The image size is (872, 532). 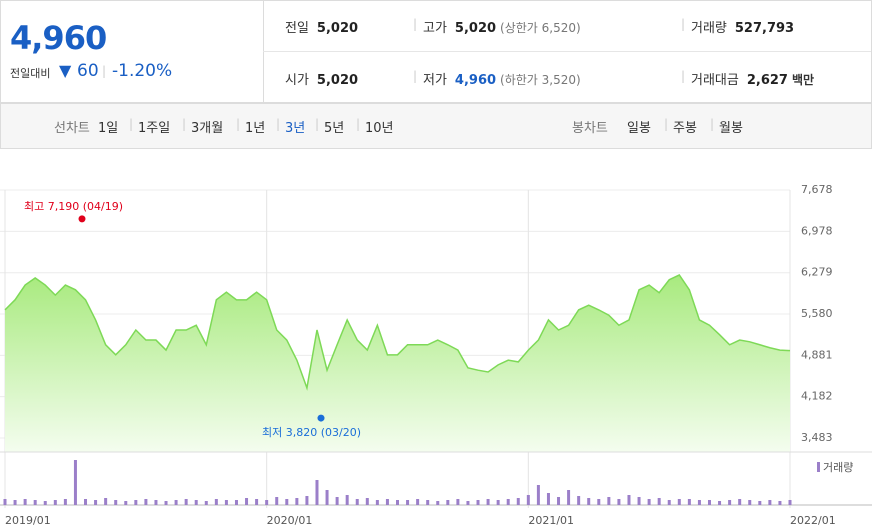 I want to click on stat: 전일 5,020, so click(x=321, y=26).